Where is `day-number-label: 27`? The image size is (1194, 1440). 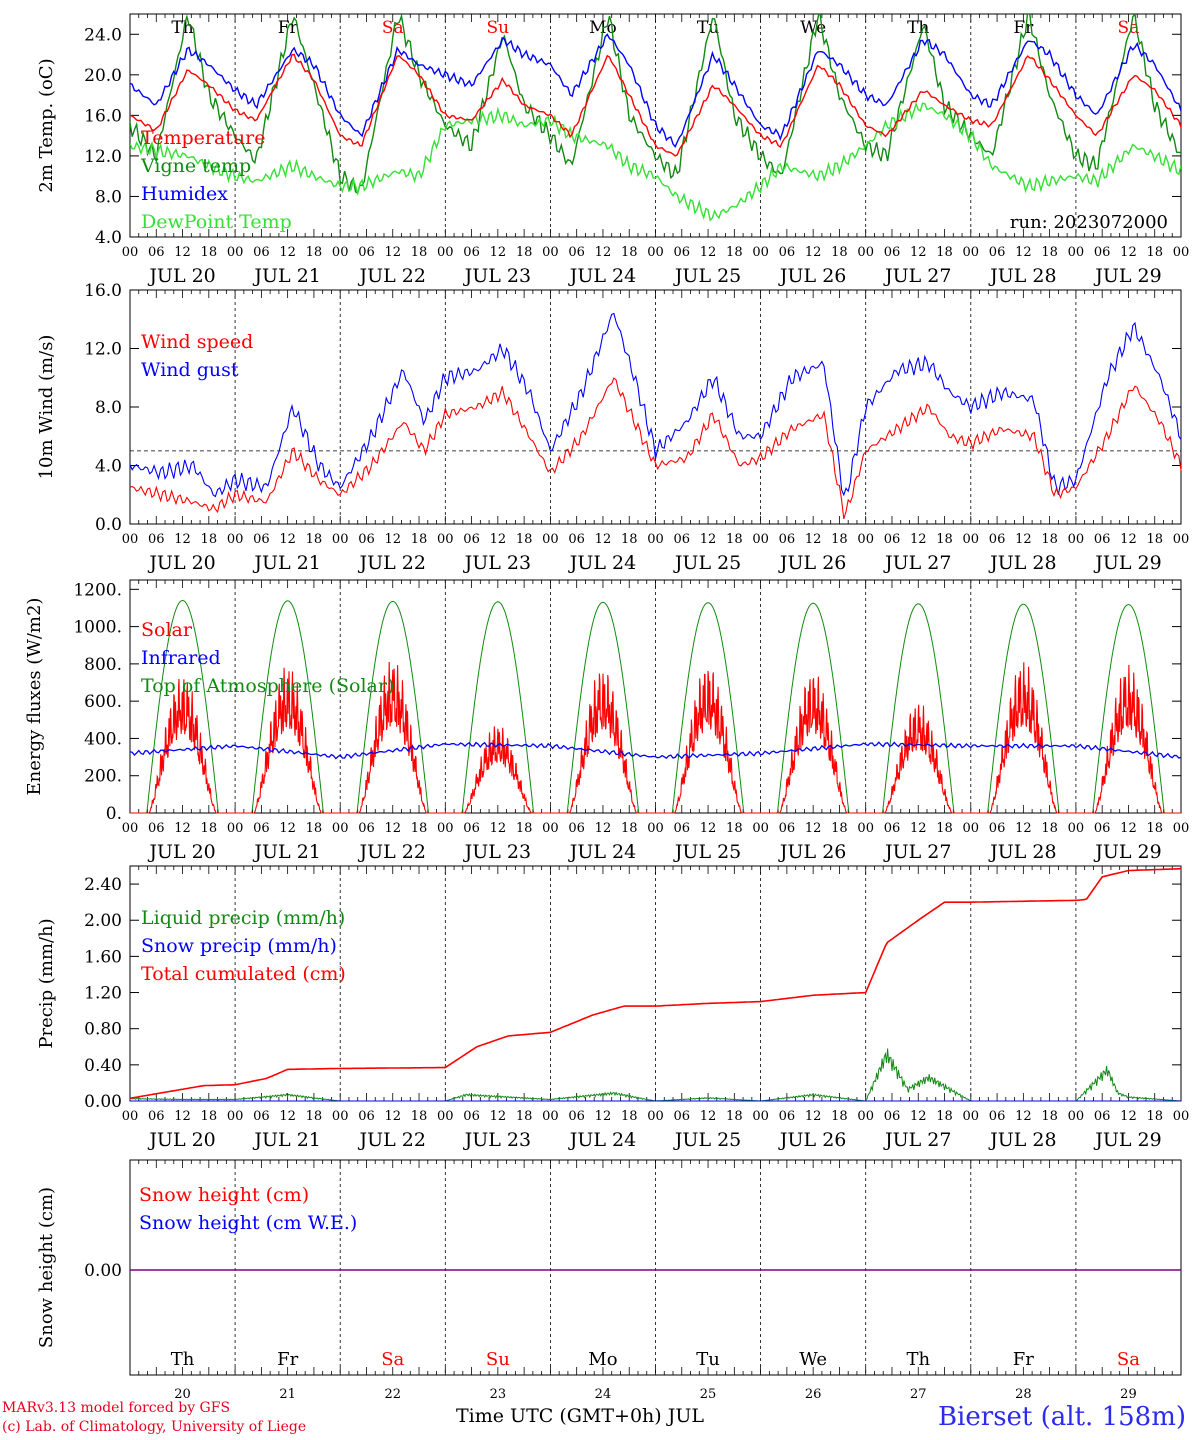 day-number-label: 27 is located at coordinates (918, 1394).